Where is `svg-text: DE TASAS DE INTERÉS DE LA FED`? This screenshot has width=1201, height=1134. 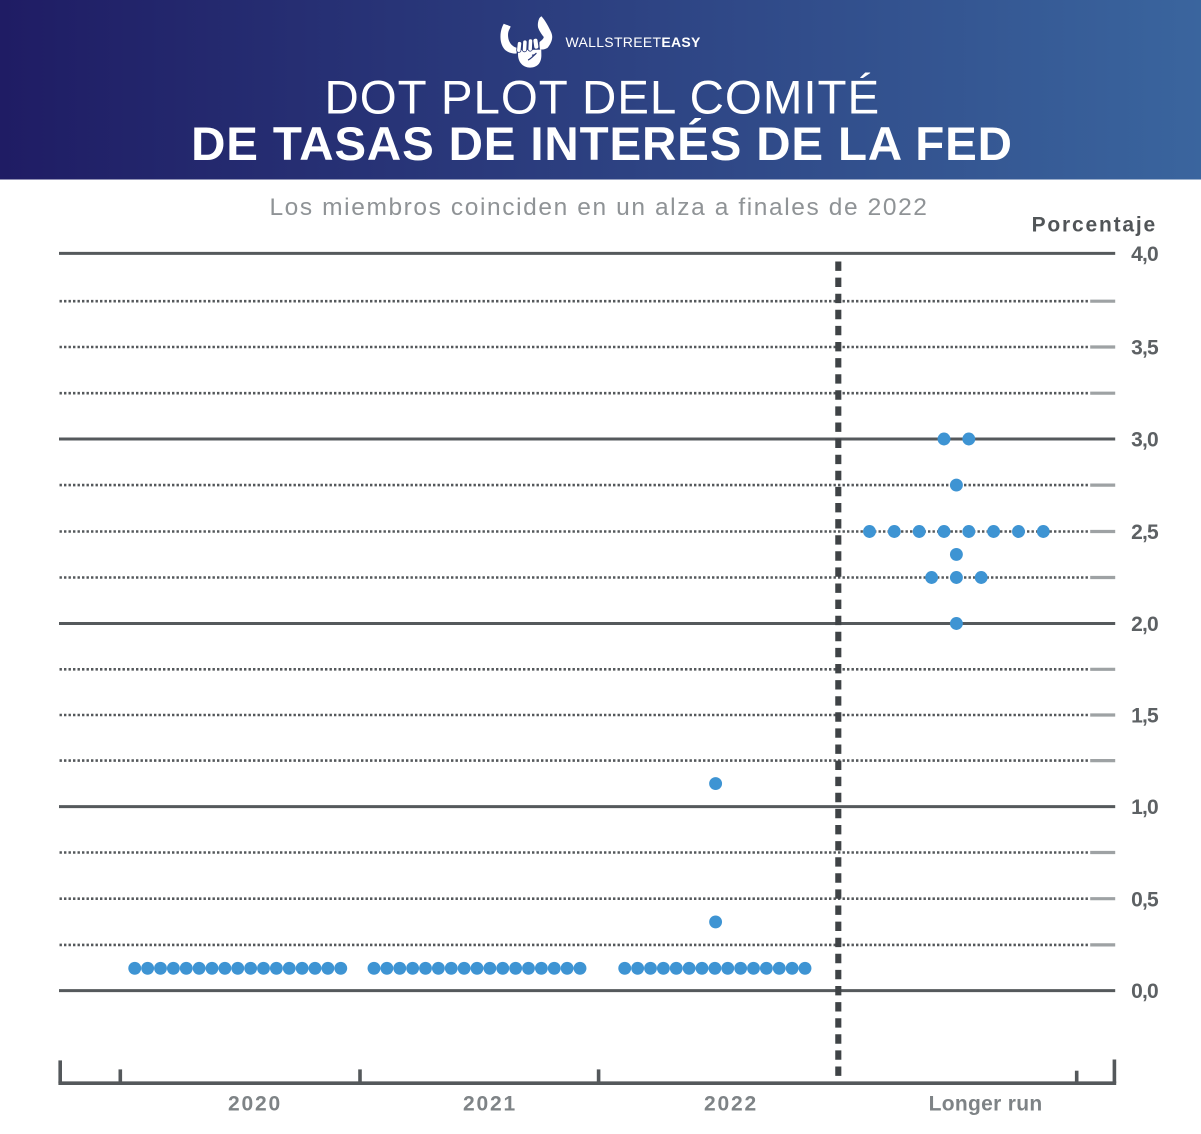 svg-text: DE TASAS DE INTERÉS DE LA FED is located at coordinates (602, 144).